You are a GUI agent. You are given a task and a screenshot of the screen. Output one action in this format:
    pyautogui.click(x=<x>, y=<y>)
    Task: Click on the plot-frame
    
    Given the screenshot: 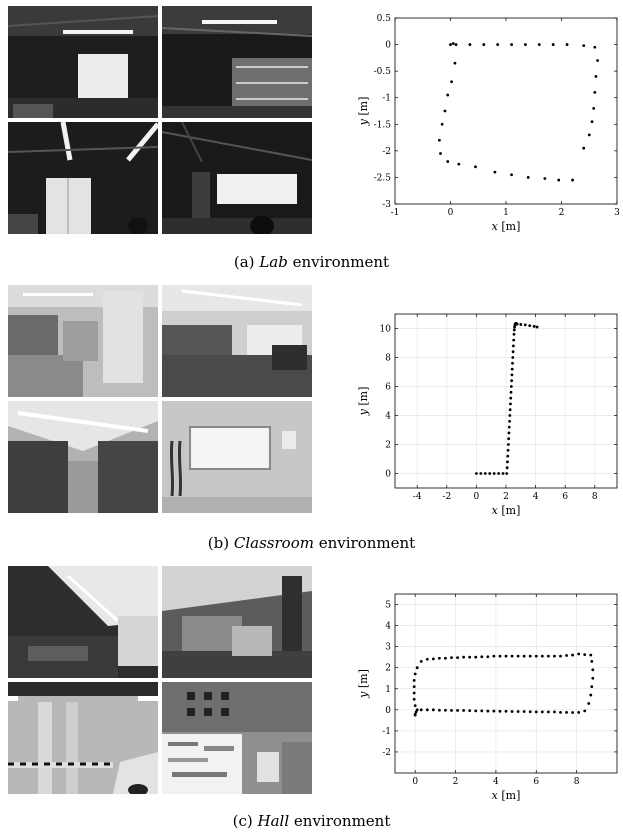 What is the action you would take?
    pyautogui.click(x=506, y=683)
    